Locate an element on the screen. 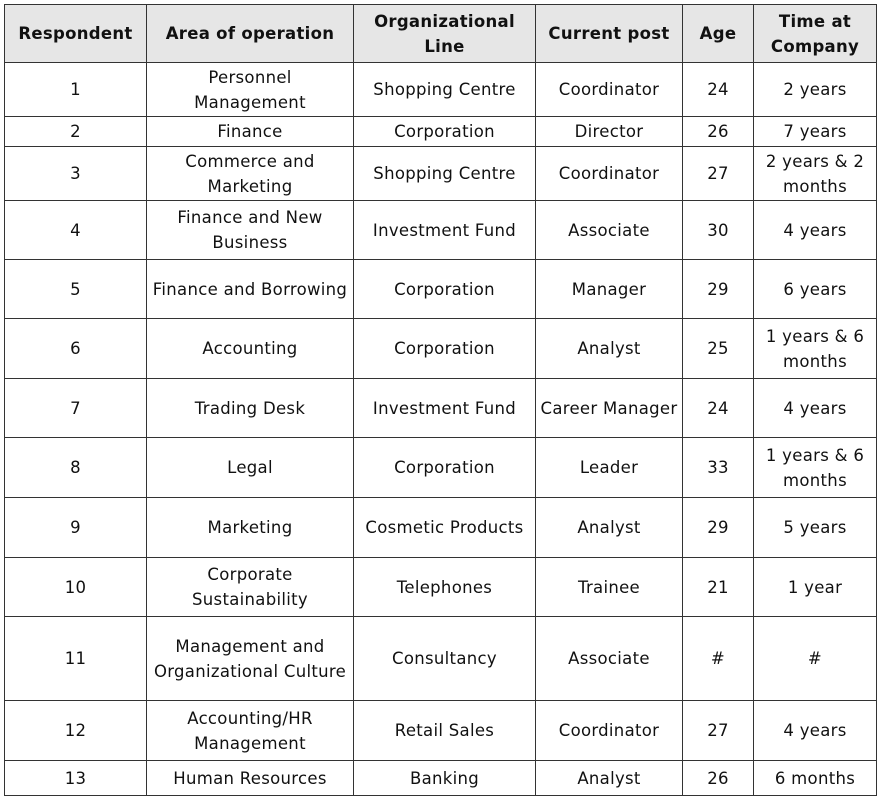 The height and width of the screenshot is (799, 879). table-cell: 7 years is located at coordinates (815, 131).